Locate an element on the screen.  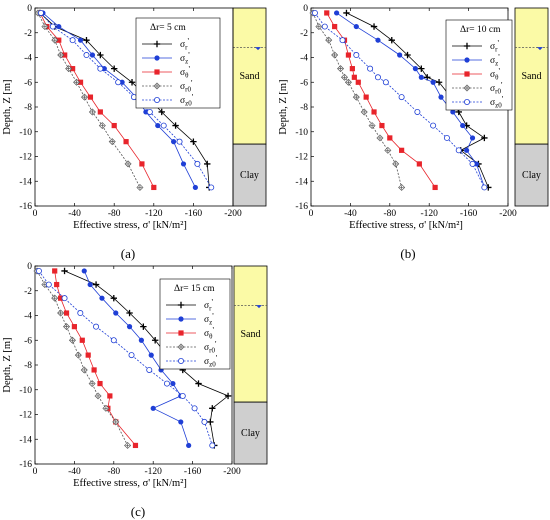
y-tick-label: -6 is located at coordinates (28, 83).